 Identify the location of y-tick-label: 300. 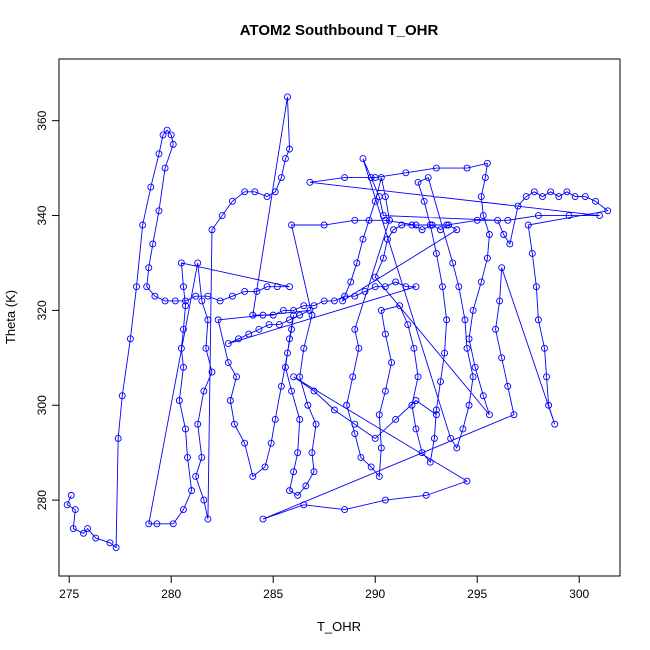
(42, 405).